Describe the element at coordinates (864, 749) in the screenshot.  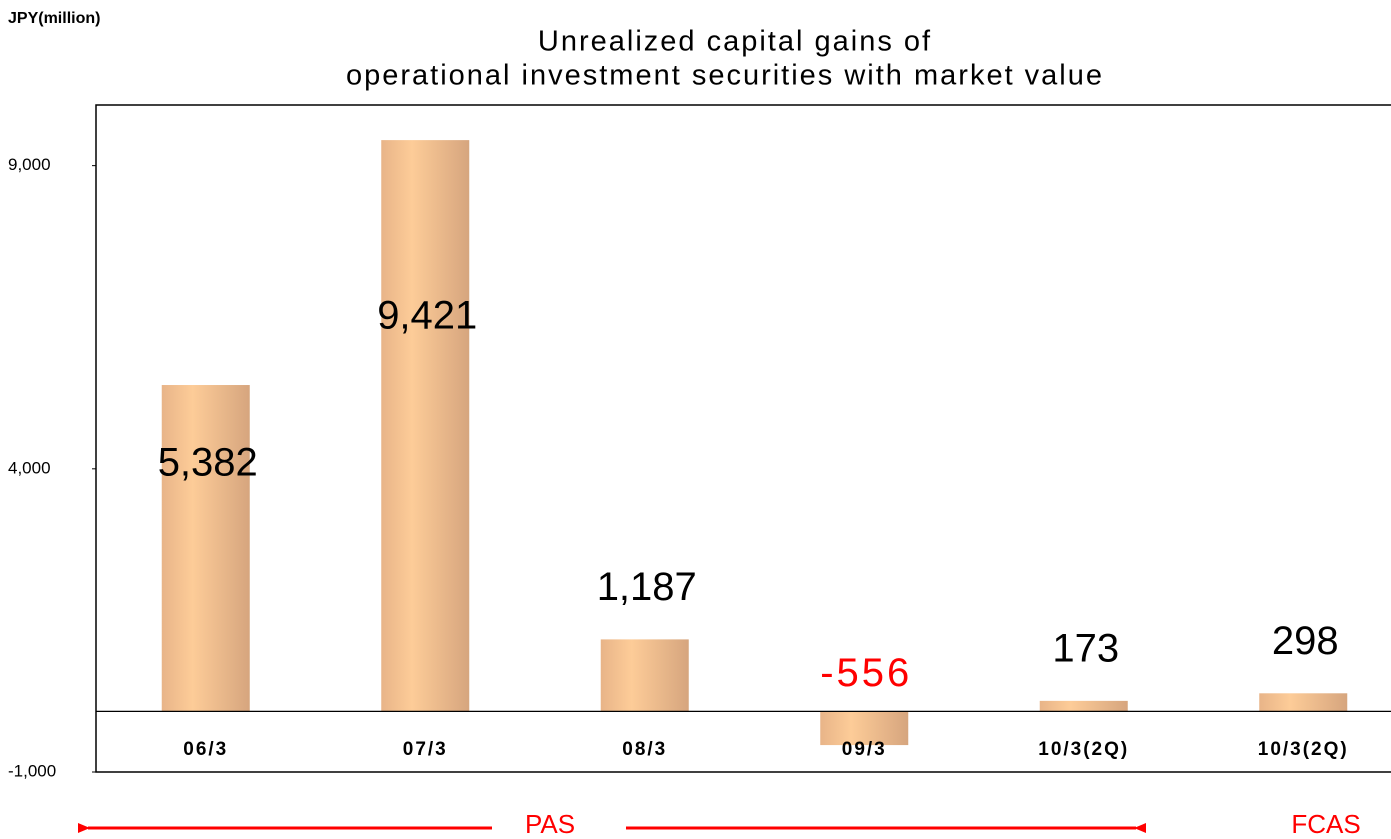
I see `x-tick-label: 09/3` at that location.